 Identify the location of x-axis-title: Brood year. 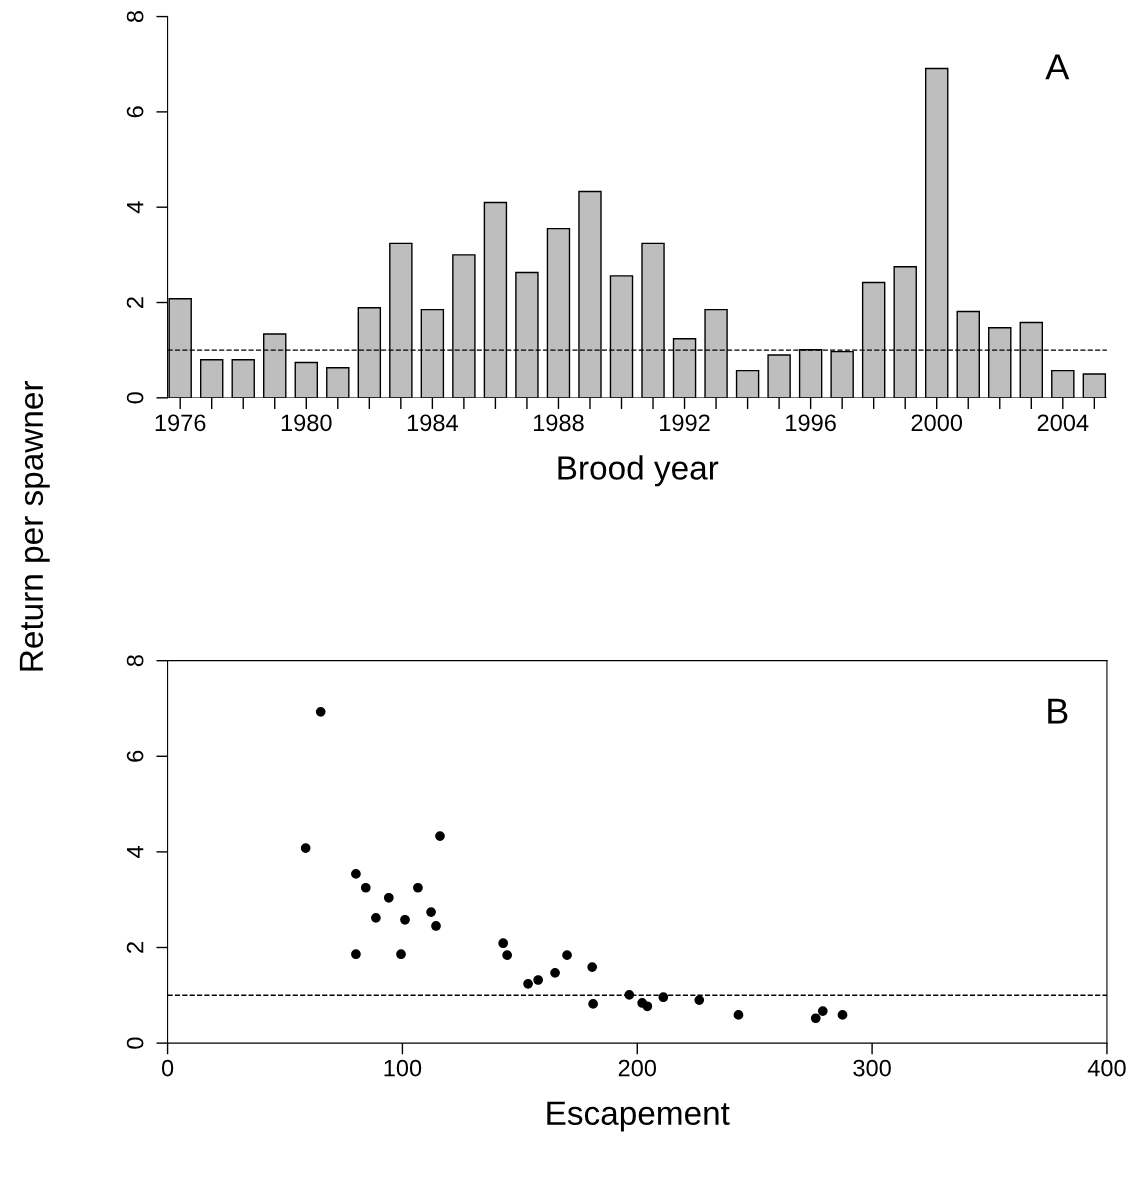
(638, 471).